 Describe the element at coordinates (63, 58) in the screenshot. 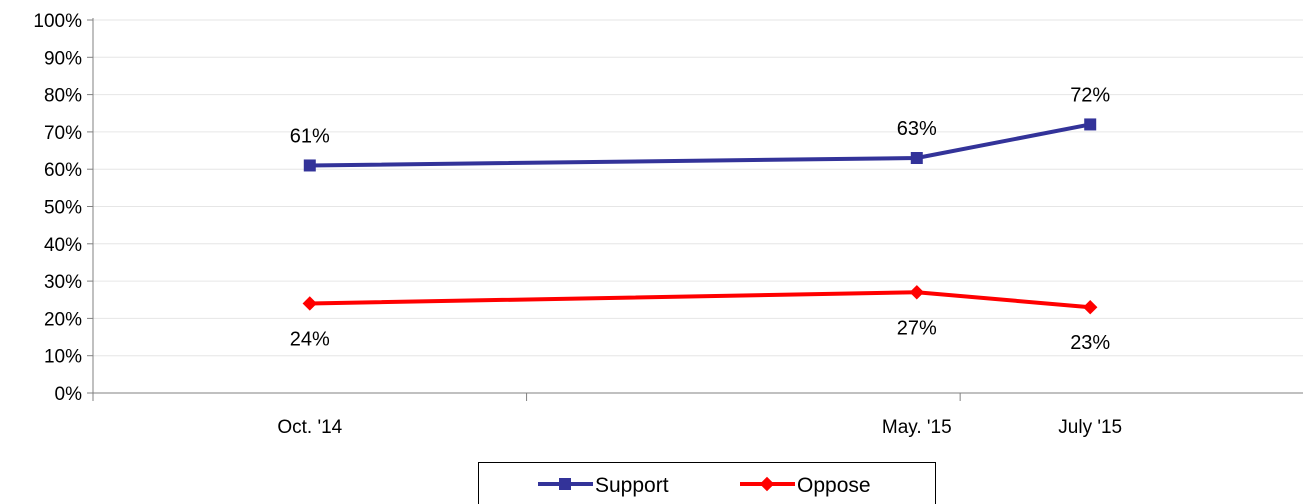

I see `y-tick-label: 90%` at that location.